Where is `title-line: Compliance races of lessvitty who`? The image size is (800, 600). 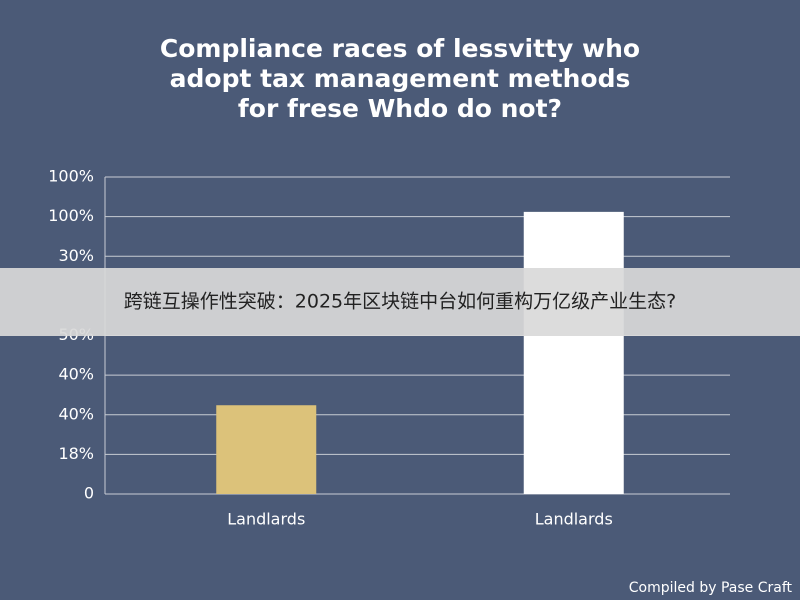 title-line: Compliance races of lessvitty who is located at coordinates (400, 48).